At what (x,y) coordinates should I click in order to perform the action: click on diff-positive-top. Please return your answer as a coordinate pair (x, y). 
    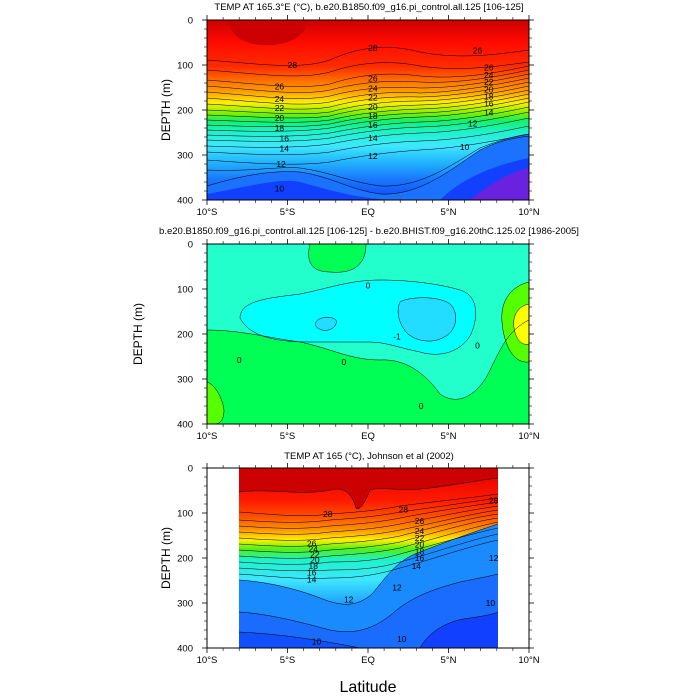
    Looking at the image, I should click on (337, 258).